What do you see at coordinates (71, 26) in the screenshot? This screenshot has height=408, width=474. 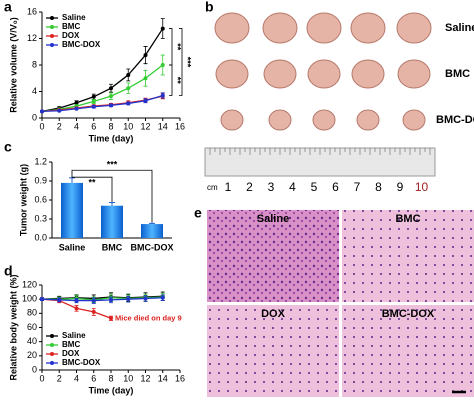 I see `legend-label: BMC` at bounding box center [71, 26].